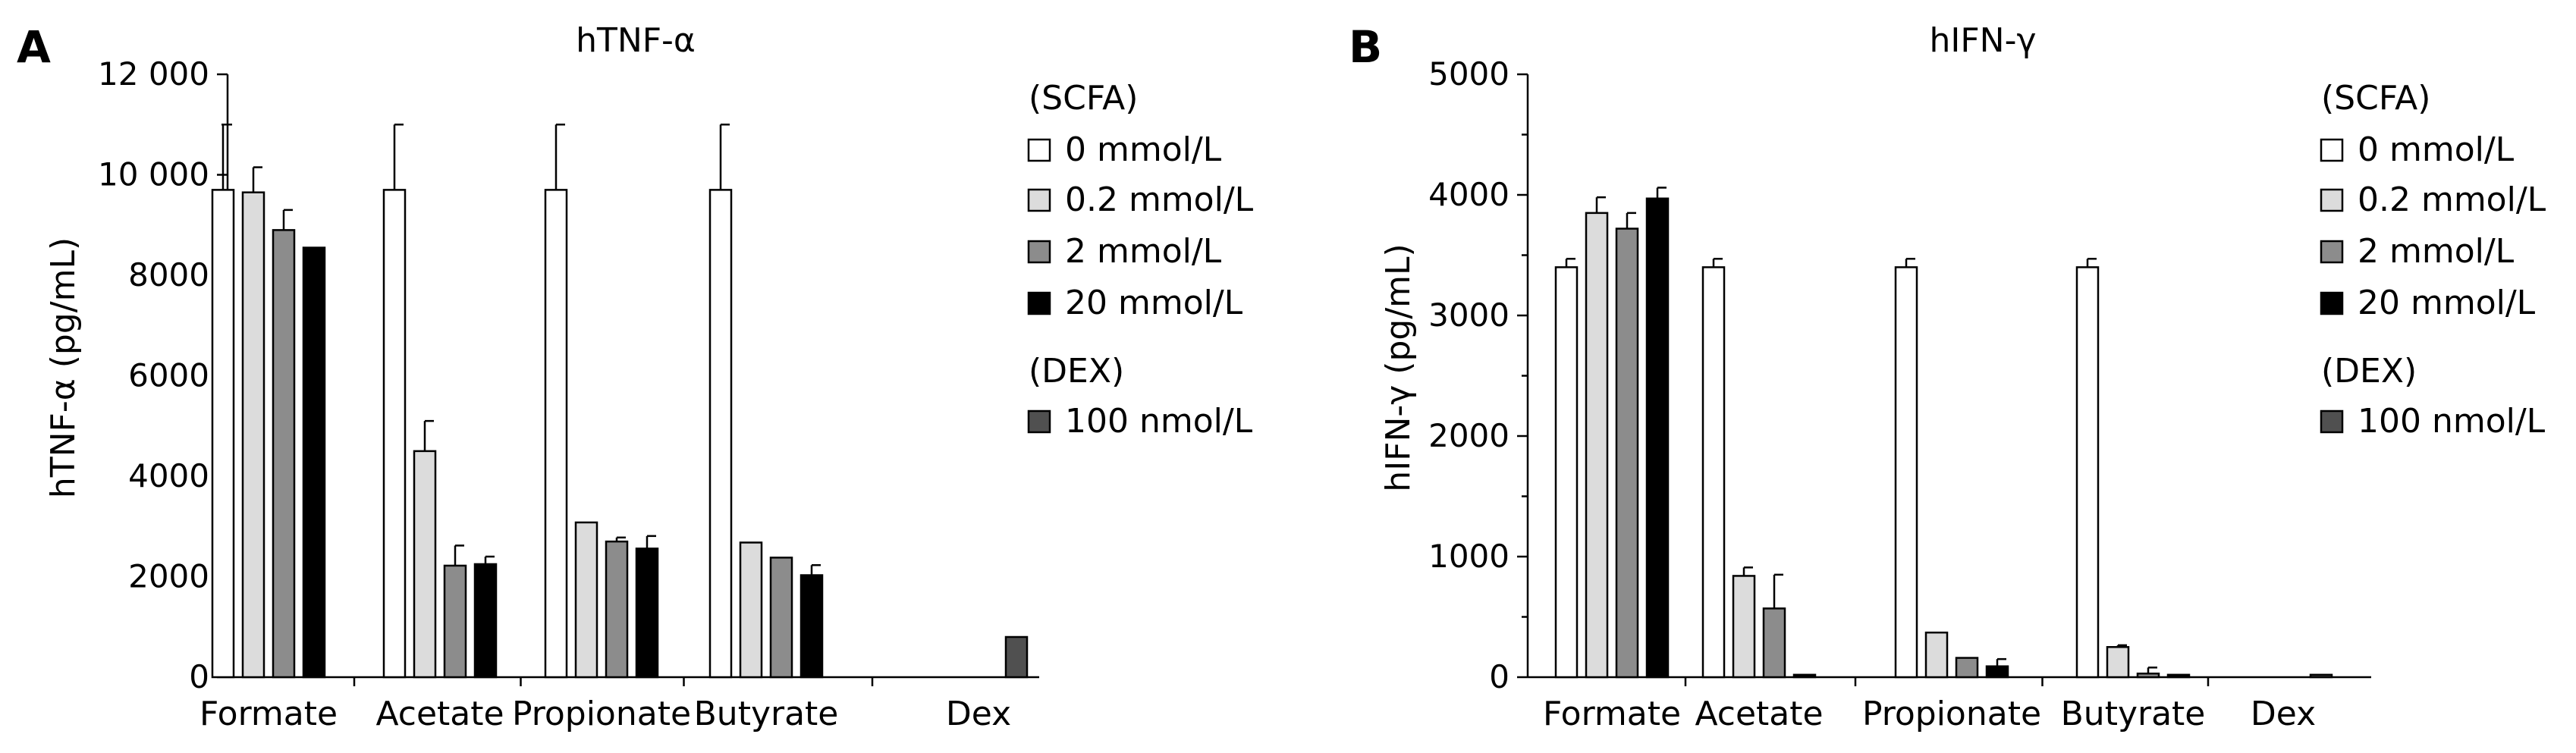  What do you see at coordinates (1365, 47) in the screenshot?
I see `panel-letter-b: B` at bounding box center [1365, 47].